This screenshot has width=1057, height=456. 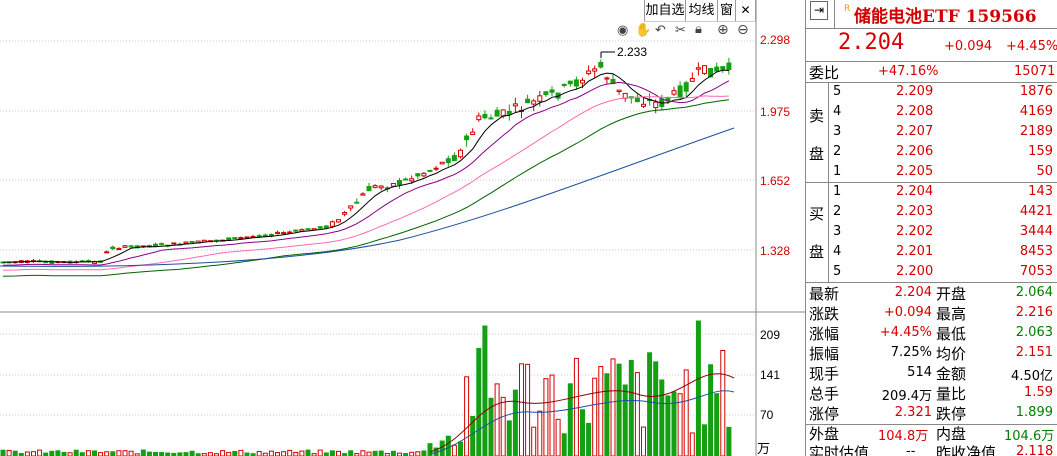 What do you see at coordinates (770, 375) in the screenshot?
I see `volume-axis-label: 141` at bounding box center [770, 375].